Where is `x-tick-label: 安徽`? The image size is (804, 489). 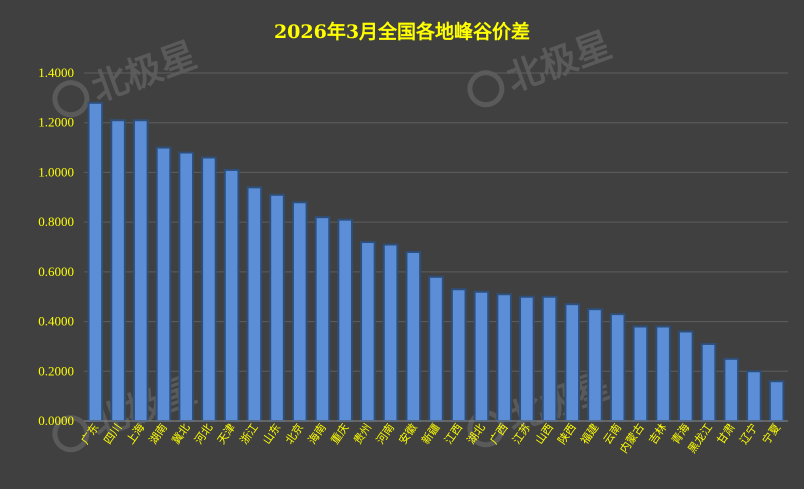
x-tick-label: 安徽 is located at coordinates (408, 434).